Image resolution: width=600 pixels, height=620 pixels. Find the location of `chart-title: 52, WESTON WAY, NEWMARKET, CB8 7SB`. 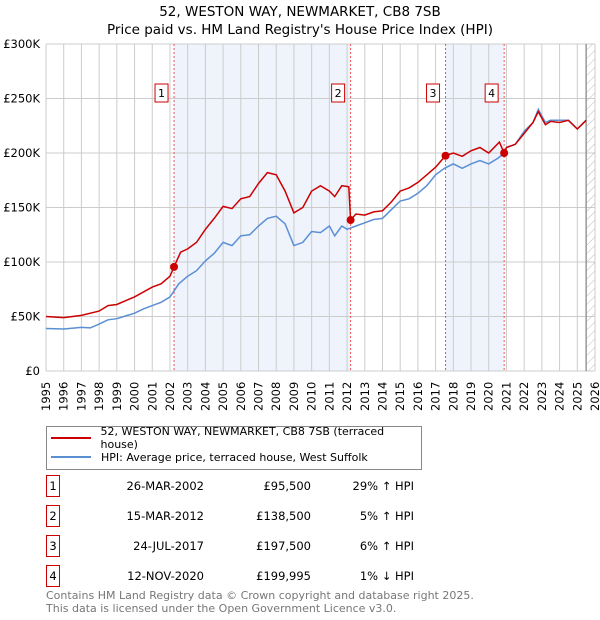

chart-title: 52, WESTON WAY, NEWMARKET, CB8 7SB is located at coordinates (300, 12).